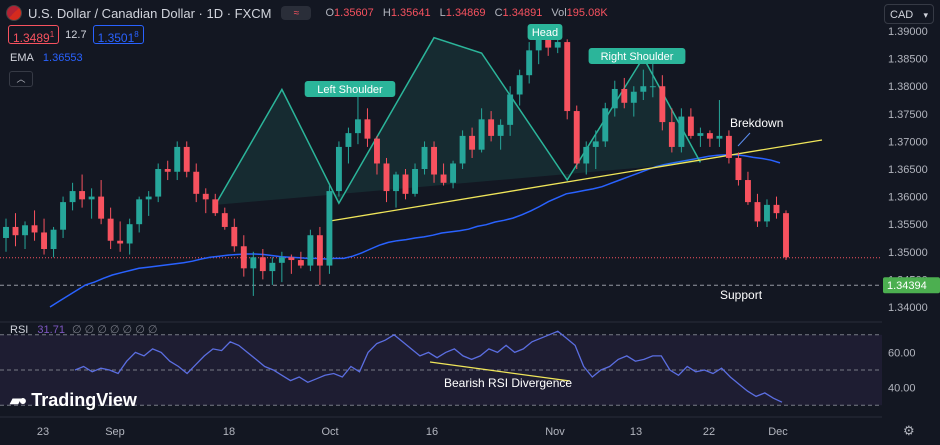 This screenshot has width=940, height=445. What do you see at coordinates (756, 123) in the screenshot?
I see `breakdown-label: Brekdown` at bounding box center [756, 123].